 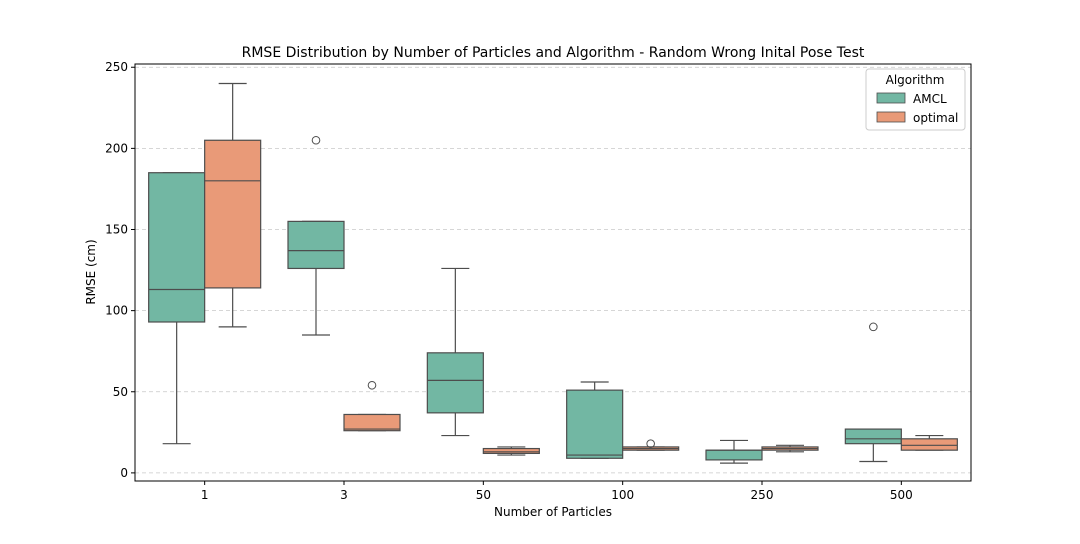 I want to click on legend-swatch-amcl, so click(x=891, y=98).